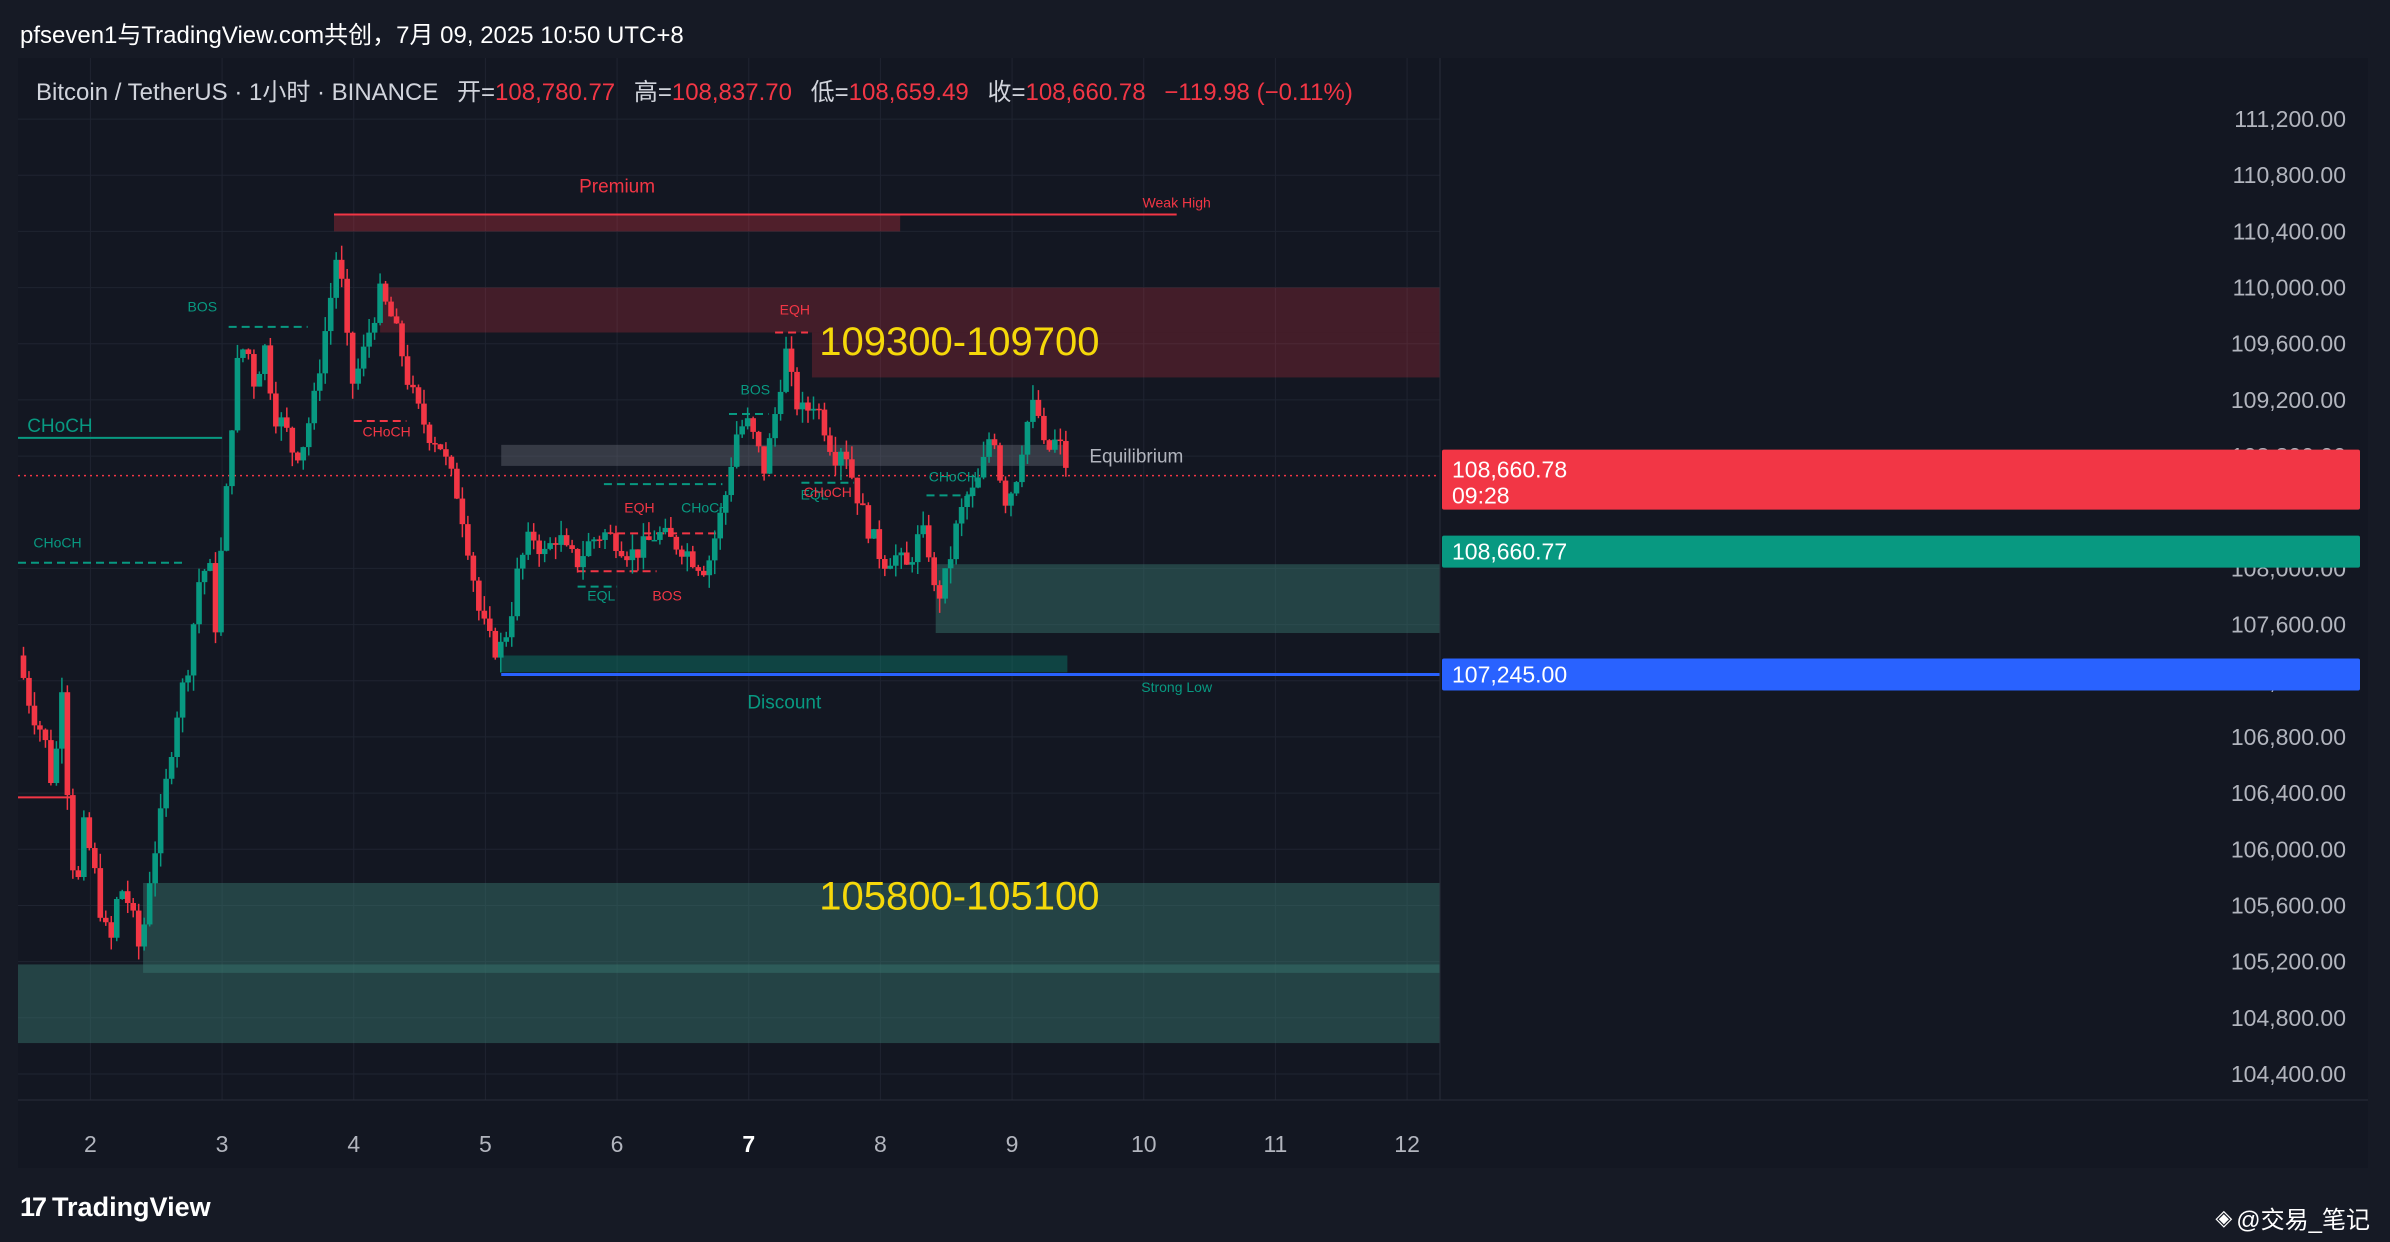  I want to click on watermark: ◈ @交易_笔记, so click(2292, 1217).